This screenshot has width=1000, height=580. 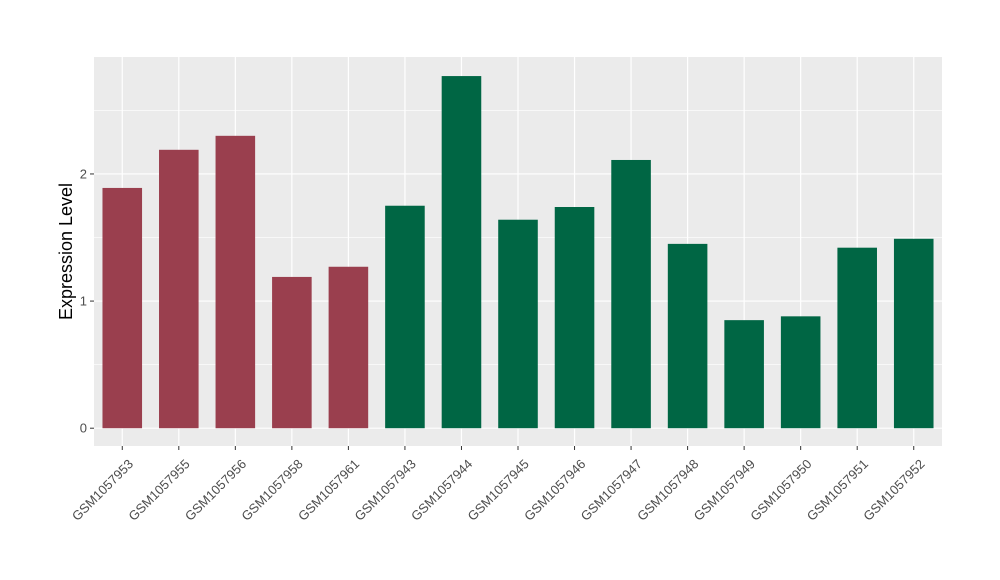 What do you see at coordinates (292, 352) in the screenshot?
I see `bar-GSM1057958` at bounding box center [292, 352].